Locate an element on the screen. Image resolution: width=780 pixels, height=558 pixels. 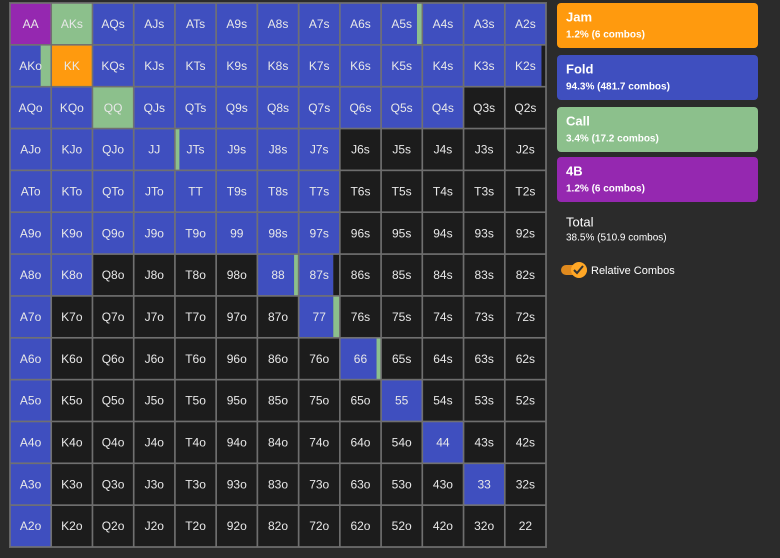
hand-label: J4s is located at coordinates (443, 150).